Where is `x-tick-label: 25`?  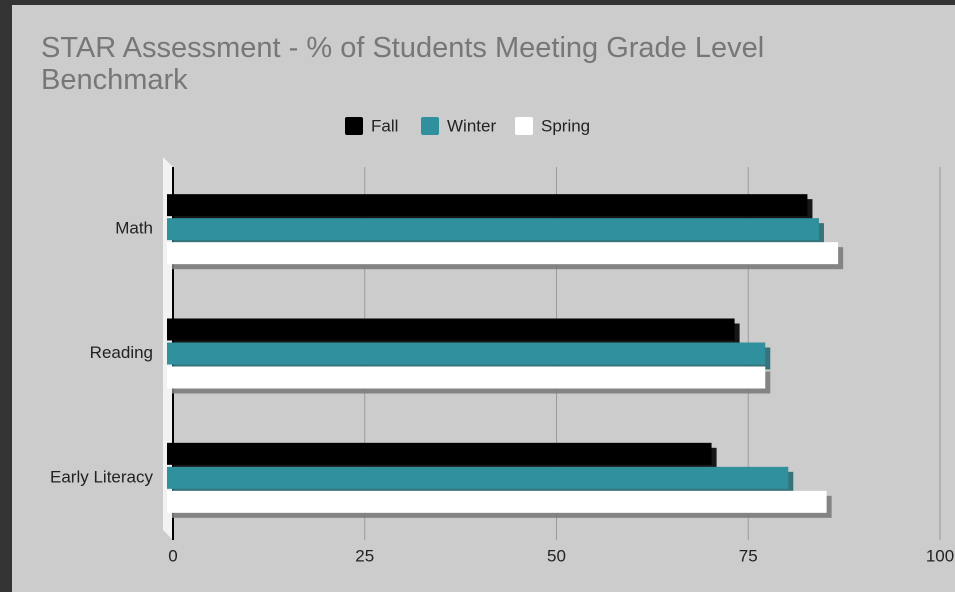 x-tick-label: 25 is located at coordinates (364, 555).